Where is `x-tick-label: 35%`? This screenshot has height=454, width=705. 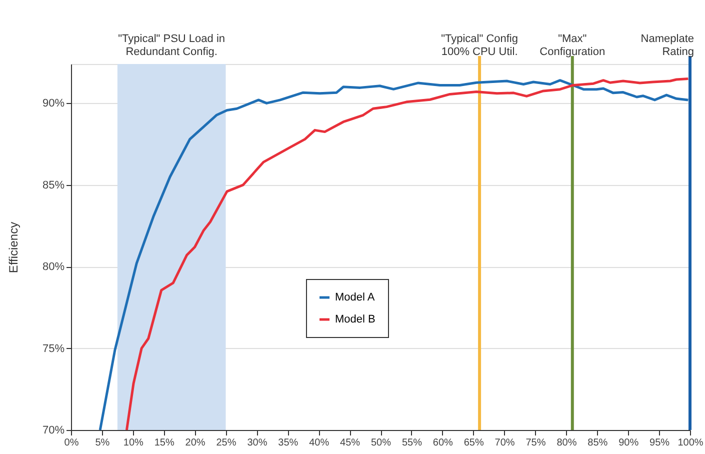 x-tick-label: 35% is located at coordinates (288, 443).